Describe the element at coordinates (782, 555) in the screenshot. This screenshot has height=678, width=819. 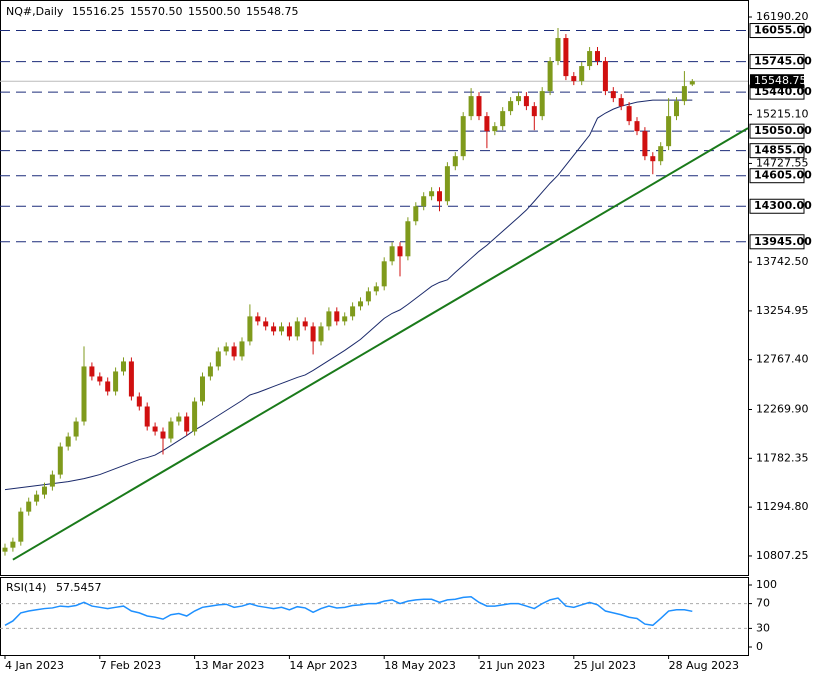
I see `y-tick-label: 10807.25` at that location.